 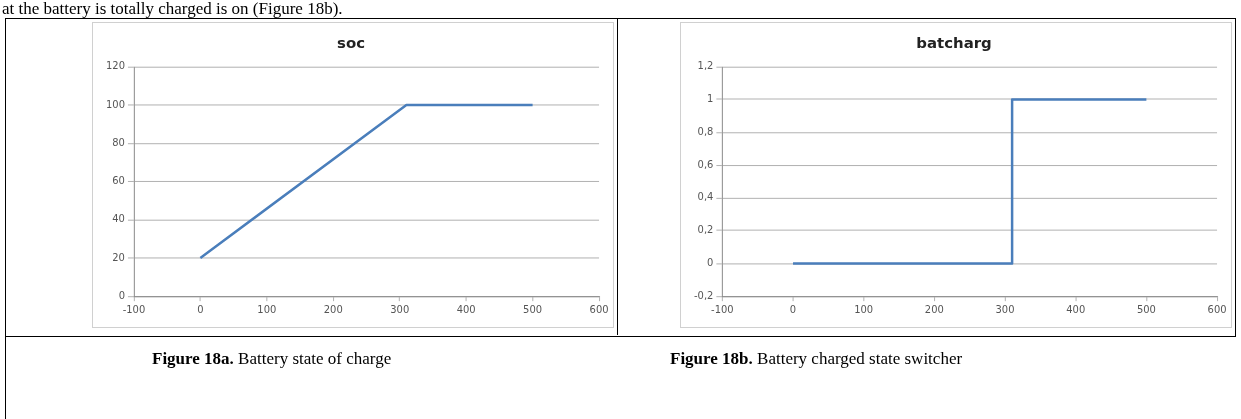 I want to click on y-tick-label: 0,4, so click(x=705, y=197).